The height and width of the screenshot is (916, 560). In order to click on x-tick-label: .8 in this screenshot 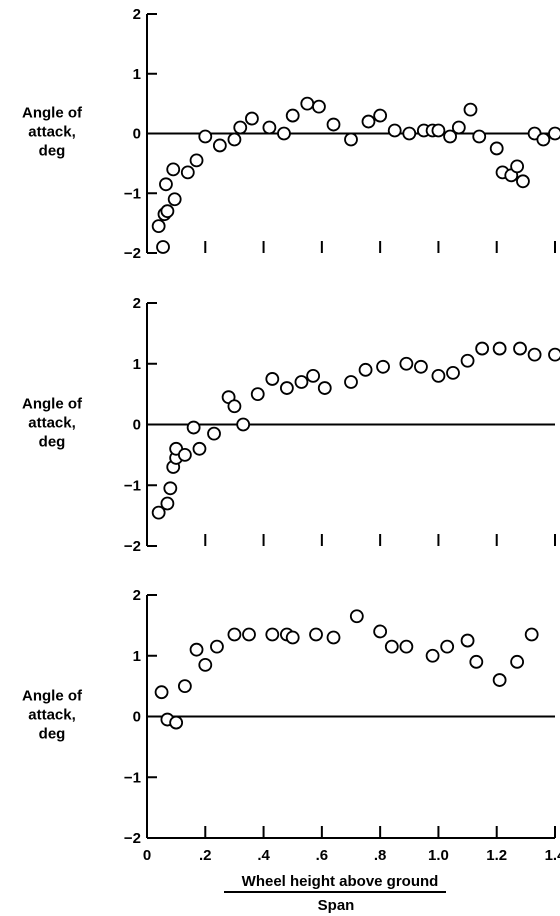, I will do `click(380, 855)`.